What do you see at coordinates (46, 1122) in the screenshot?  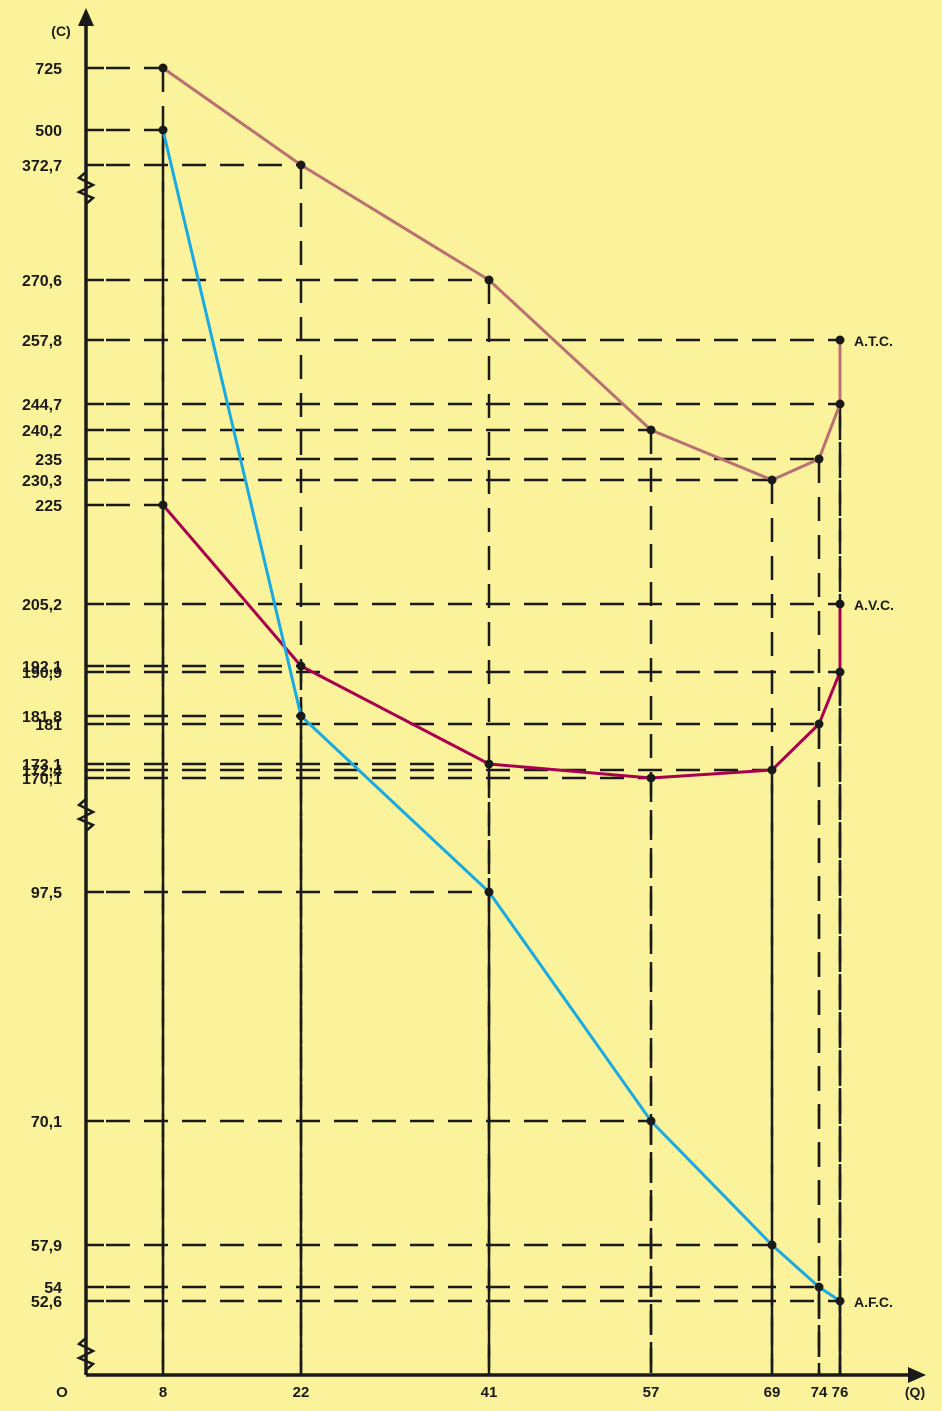 I see `y-tick-label-70-1: 70,1` at bounding box center [46, 1122].